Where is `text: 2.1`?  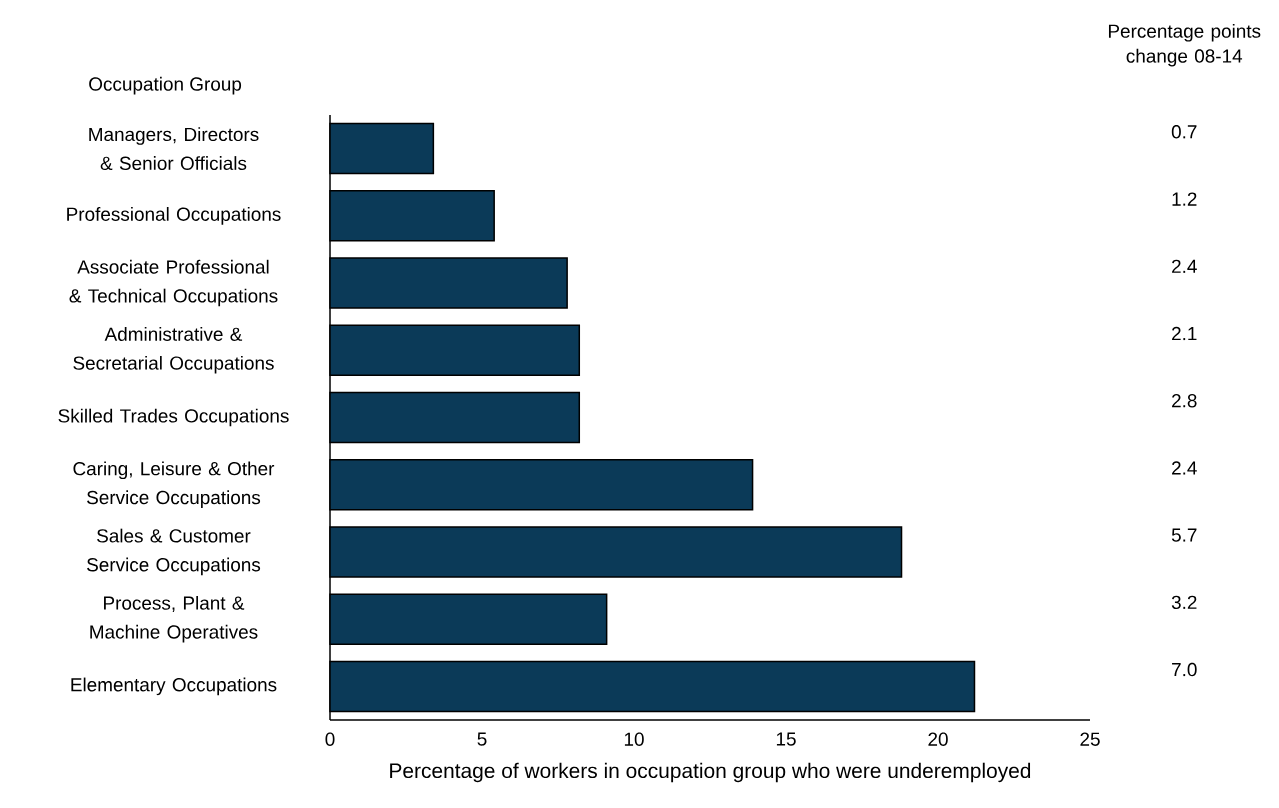 text: 2.1 is located at coordinates (1184, 333).